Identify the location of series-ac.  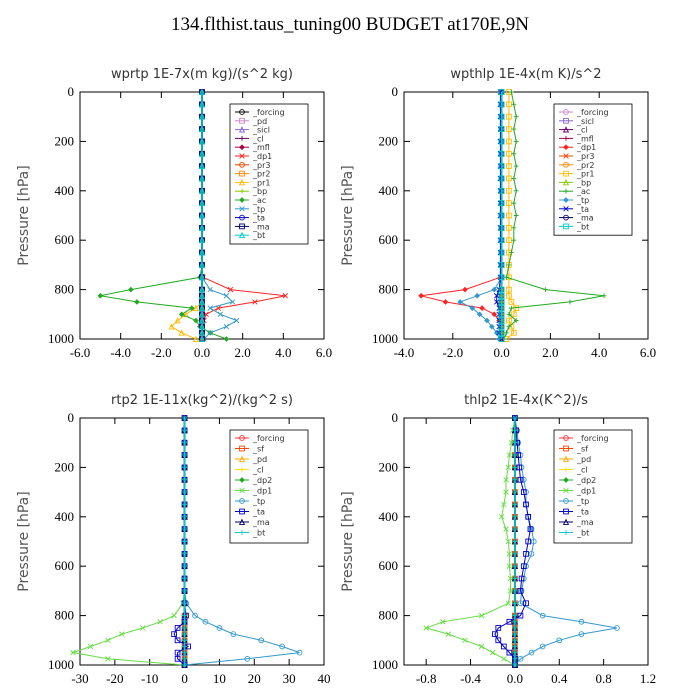
(163, 215).